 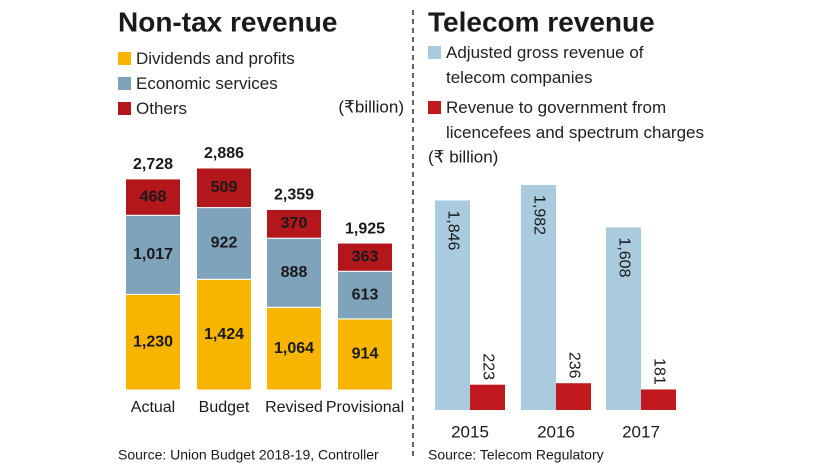 I want to click on legend-label: Economic services, so click(x=207, y=83).